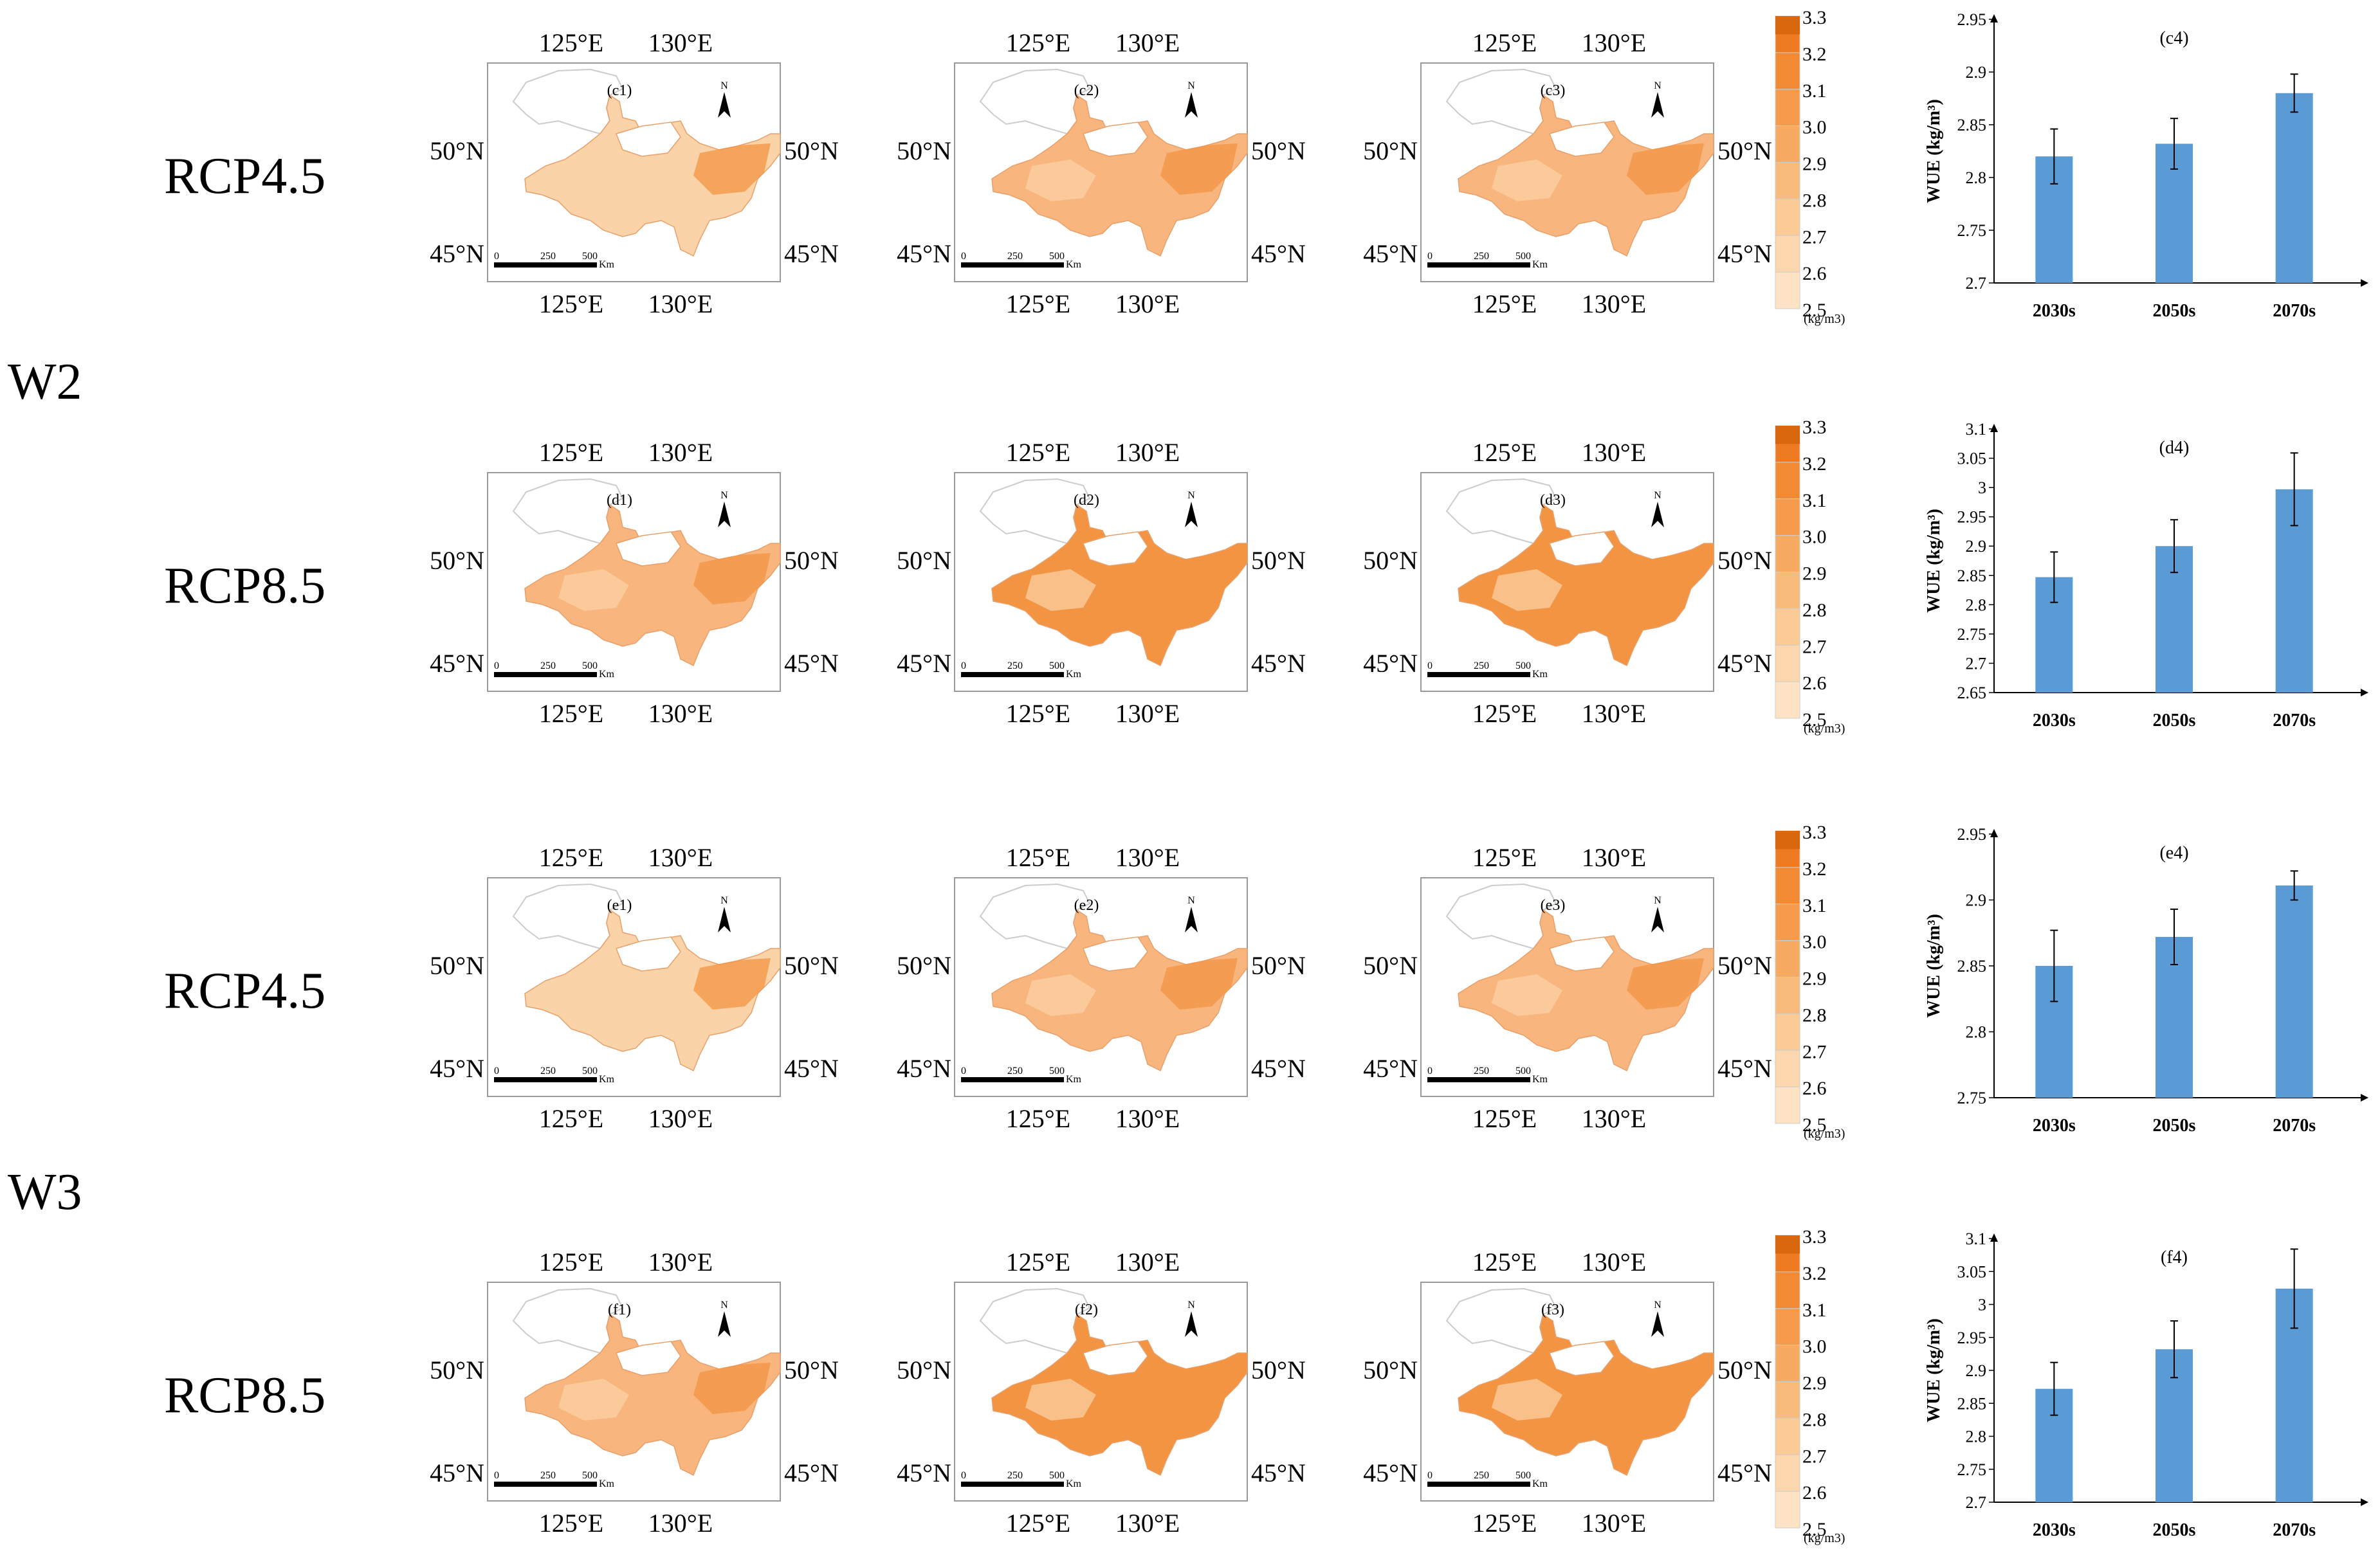 The image size is (2380, 1553). Describe the element at coordinates (2294, 1126) in the screenshot. I see `x-tick-label: 2070s` at that location.